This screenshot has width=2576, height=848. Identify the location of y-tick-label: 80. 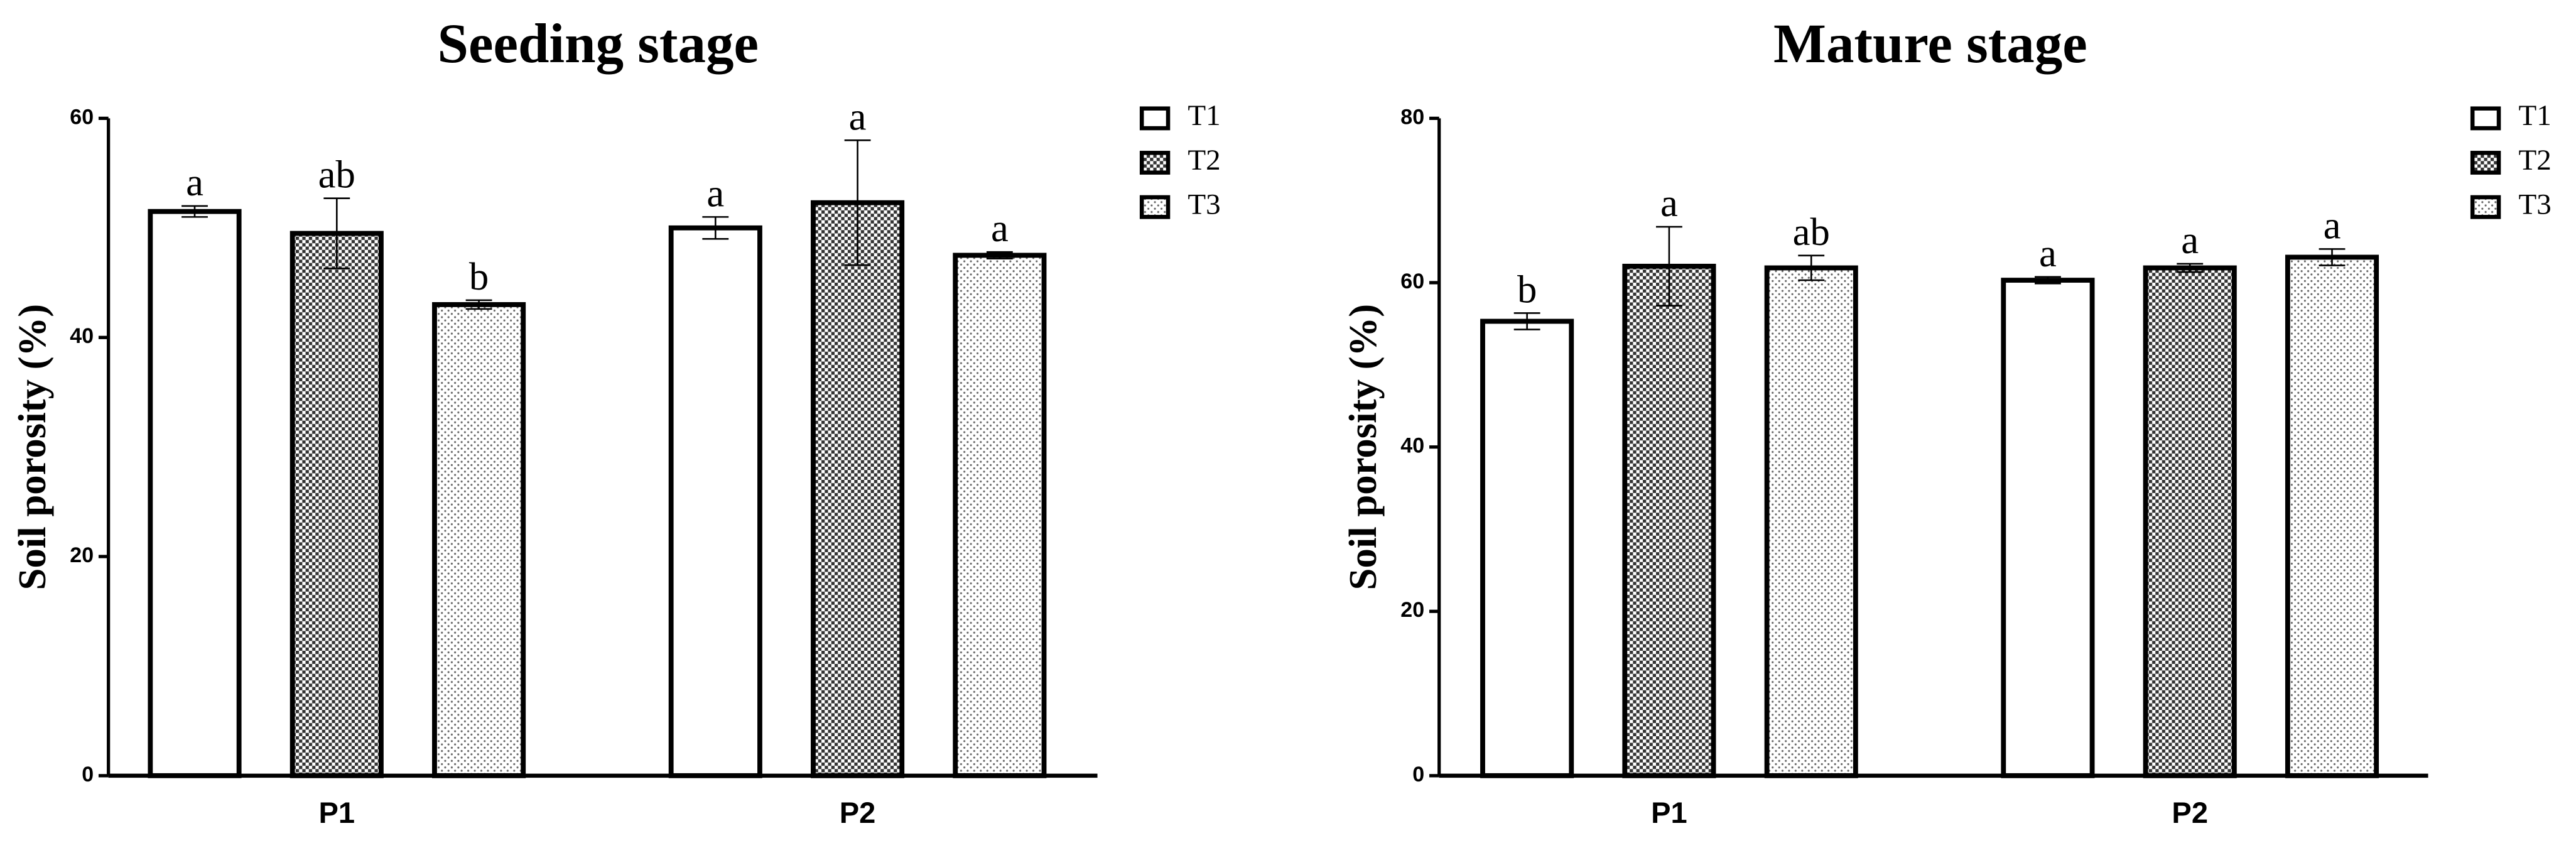
(1412, 117).